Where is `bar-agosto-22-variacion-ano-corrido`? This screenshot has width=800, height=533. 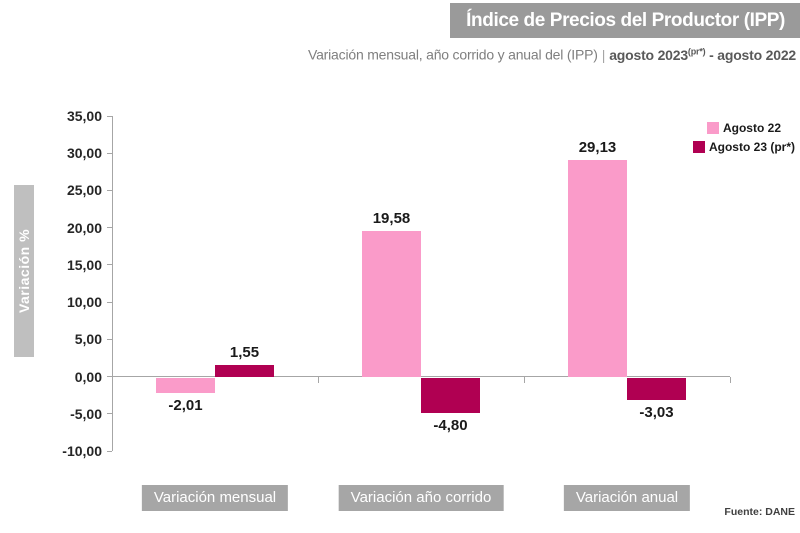
bar-agosto-22-variacion-ano-corrido is located at coordinates (391, 303).